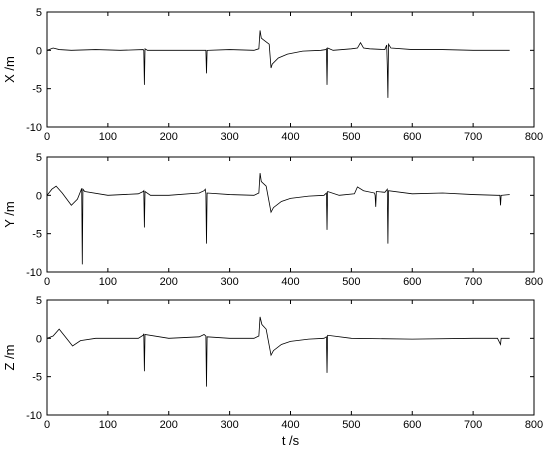 The width and height of the screenshot is (550, 458). I want to click on y-axis-label: X /m, so click(9, 69).